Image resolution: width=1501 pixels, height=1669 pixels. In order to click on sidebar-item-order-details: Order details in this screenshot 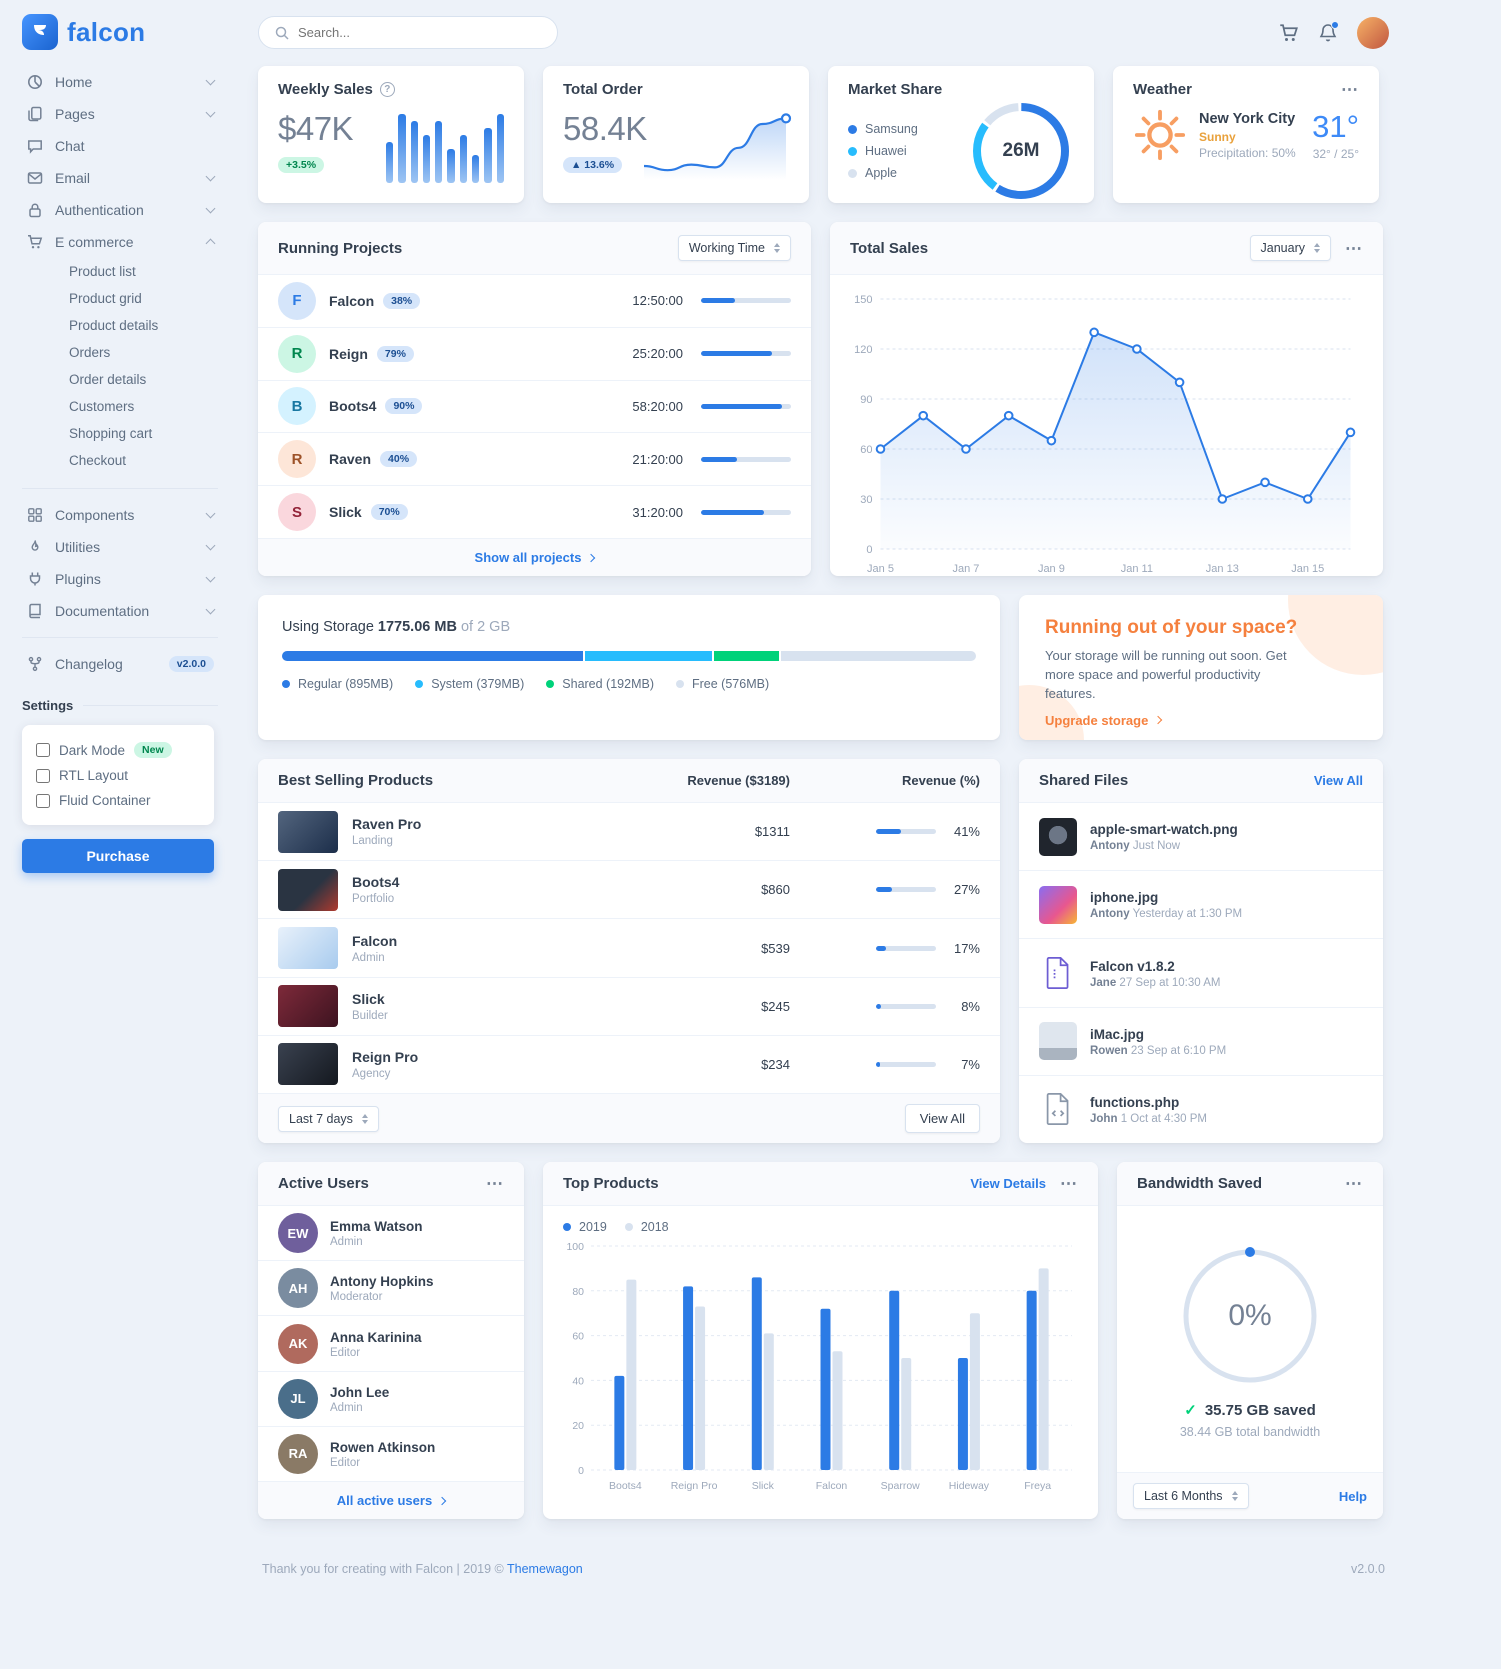, I will do `click(108, 379)`.